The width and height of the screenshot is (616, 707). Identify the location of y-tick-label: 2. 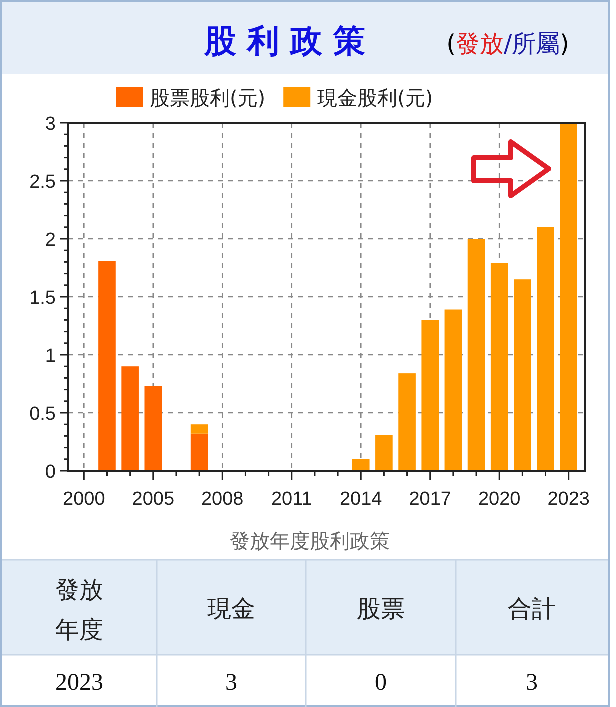
(50, 240).